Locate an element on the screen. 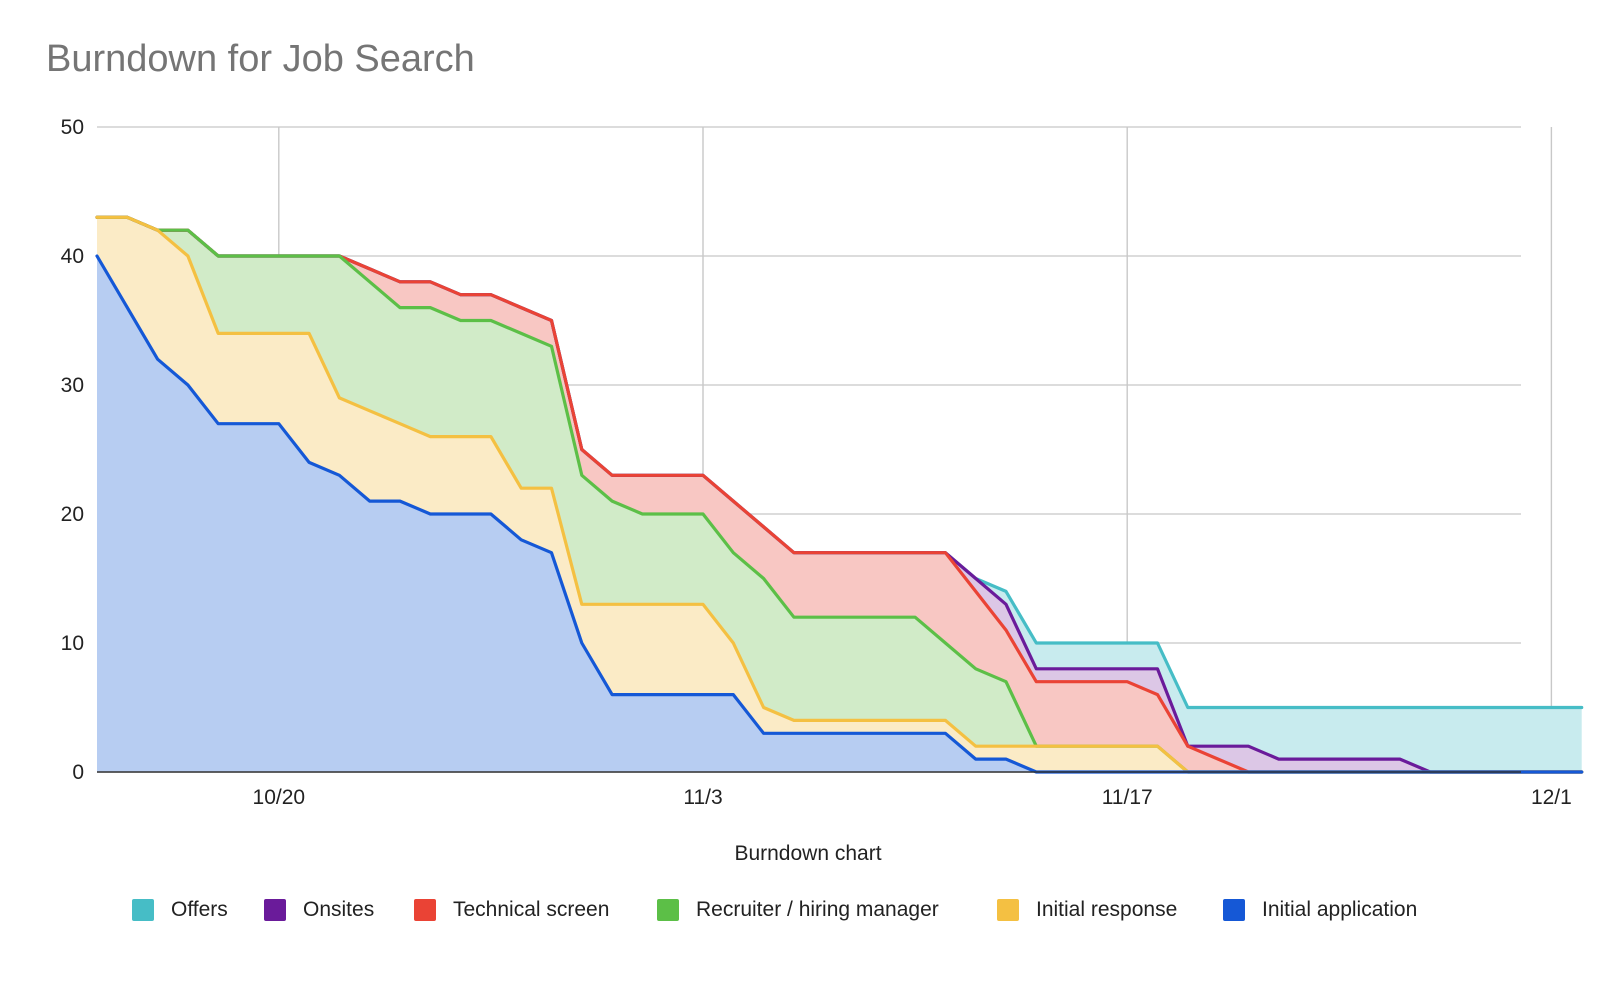 The height and width of the screenshot is (994, 1616). x-tick-label: 12/1 is located at coordinates (1551, 797).